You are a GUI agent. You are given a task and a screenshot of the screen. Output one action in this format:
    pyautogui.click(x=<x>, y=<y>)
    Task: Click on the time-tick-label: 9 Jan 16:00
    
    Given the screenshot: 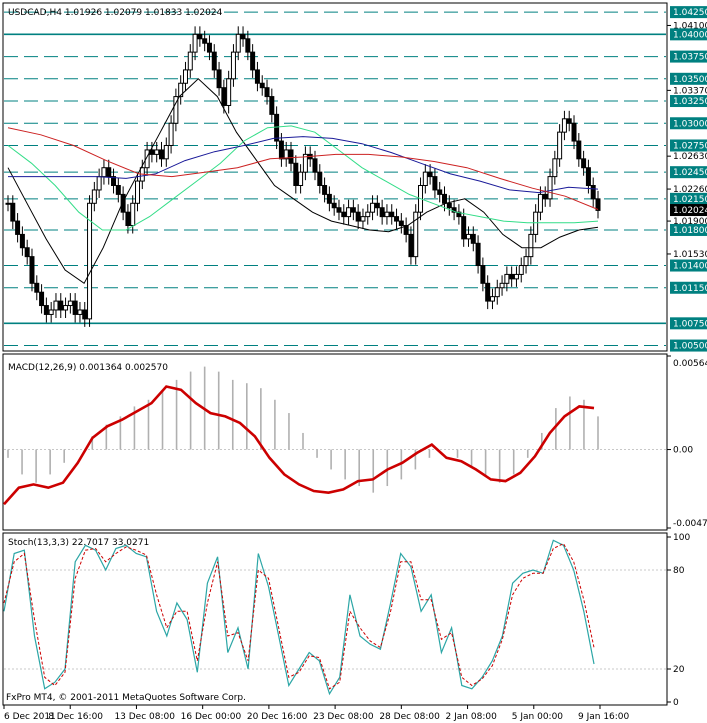 What is the action you would take?
    pyautogui.click(x=604, y=717)
    